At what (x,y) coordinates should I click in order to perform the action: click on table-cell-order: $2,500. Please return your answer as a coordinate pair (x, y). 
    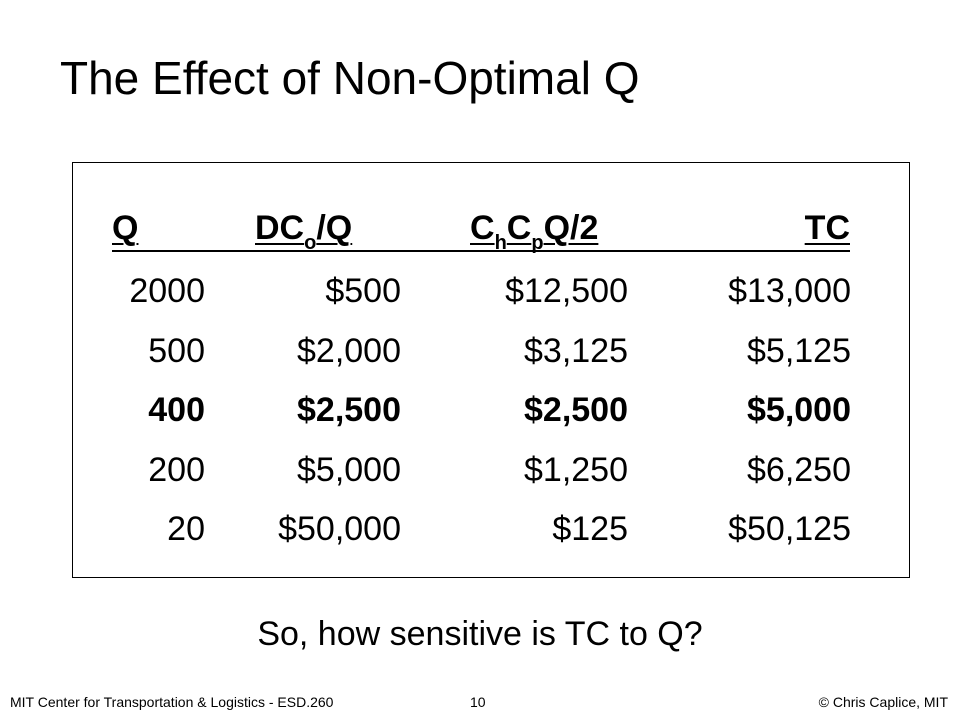
    Looking at the image, I should click on (349, 410).